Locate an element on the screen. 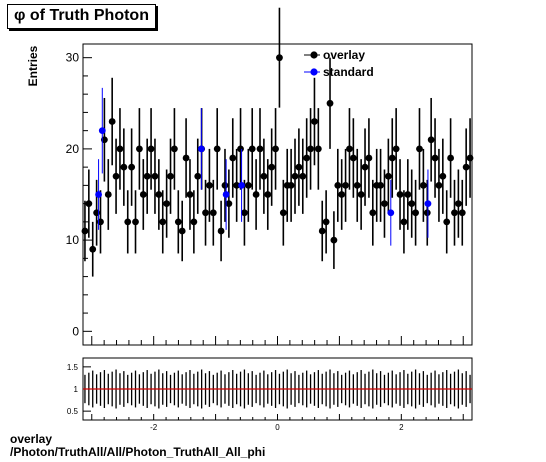 This screenshot has width=546, height=462. legend: overlay standard is located at coordinates (339, 63).